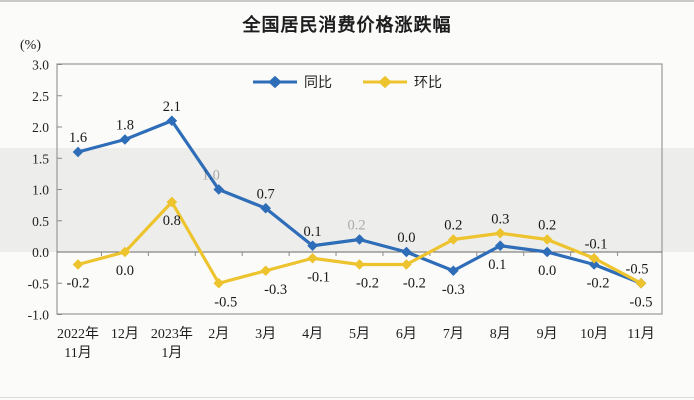  Describe the element at coordinates (40, 65) in the screenshot. I see `y-axis-tick-label: 3.0` at that location.